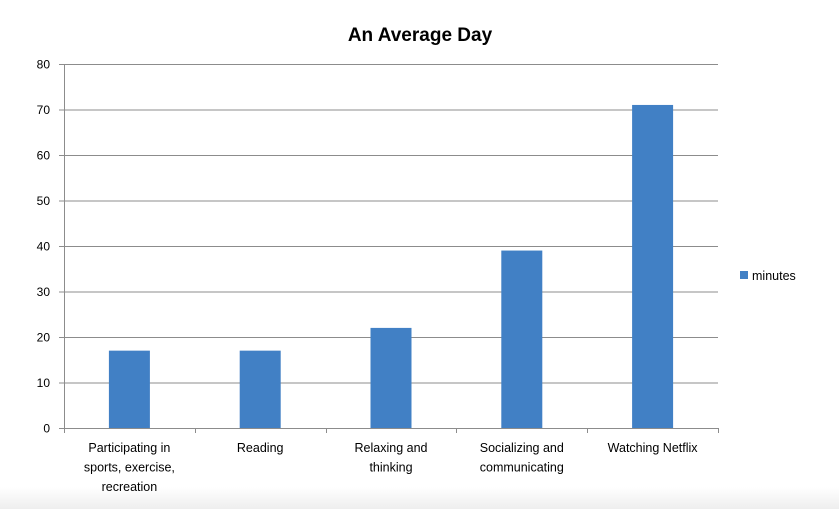 This screenshot has width=839, height=509. What do you see at coordinates (46, 429) in the screenshot?
I see `y-tick-label: 0` at bounding box center [46, 429].